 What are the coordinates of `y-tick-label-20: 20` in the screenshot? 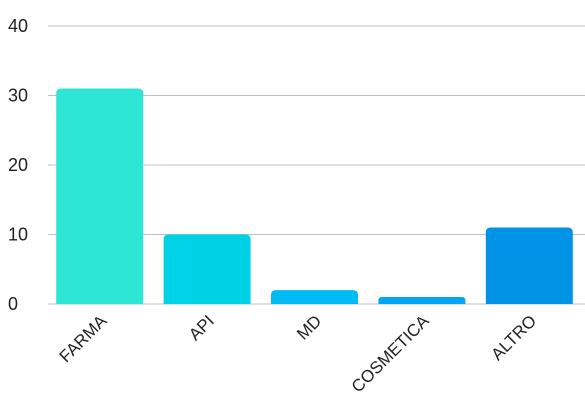 It's located at (18, 165).